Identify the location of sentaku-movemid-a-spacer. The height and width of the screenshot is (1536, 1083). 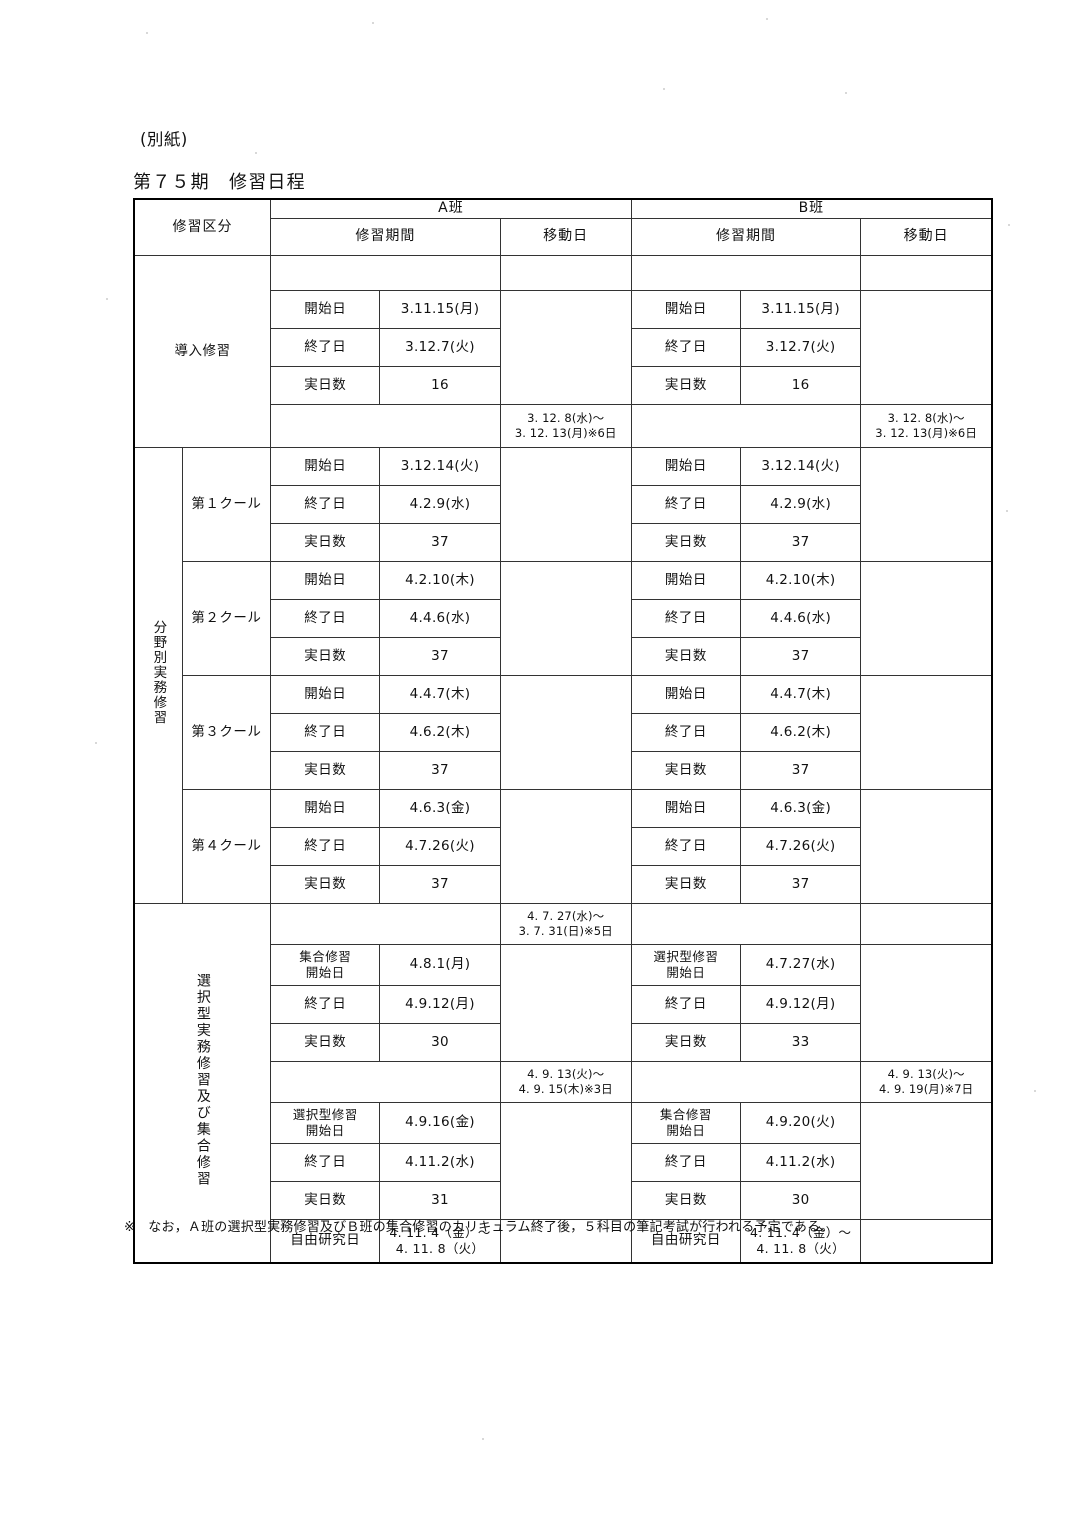
(385, 1081).